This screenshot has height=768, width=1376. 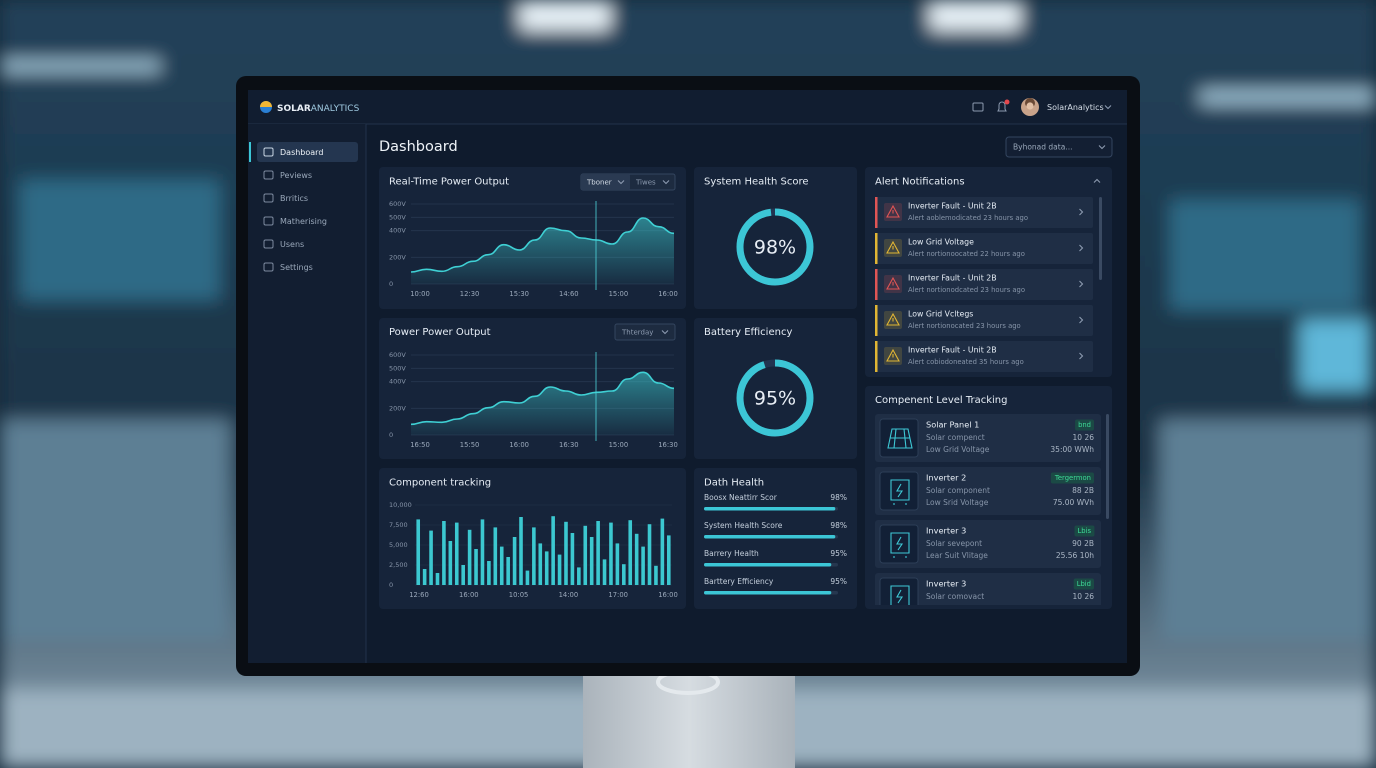 I want to click on nav-item: Brritics, so click(x=294, y=198).